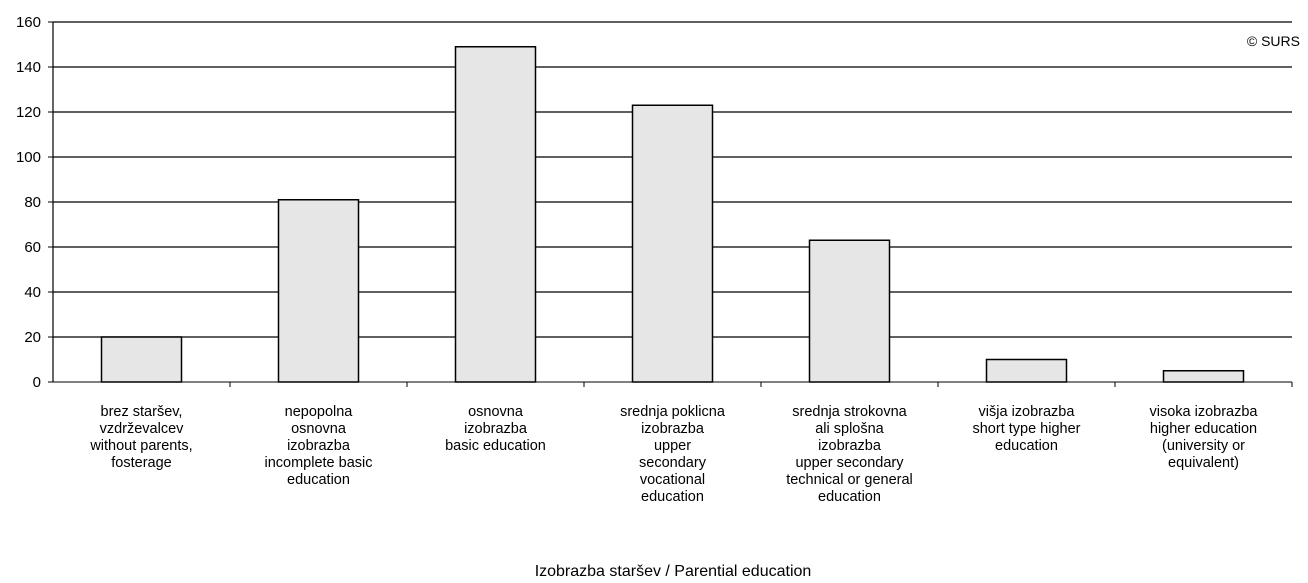 This screenshot has height=583, width=1308. What do you see at coordinates (495, 429) in the screenshot?
I see `category-label: osnovna izobrazba basic education` at bounding box center [495, 429].